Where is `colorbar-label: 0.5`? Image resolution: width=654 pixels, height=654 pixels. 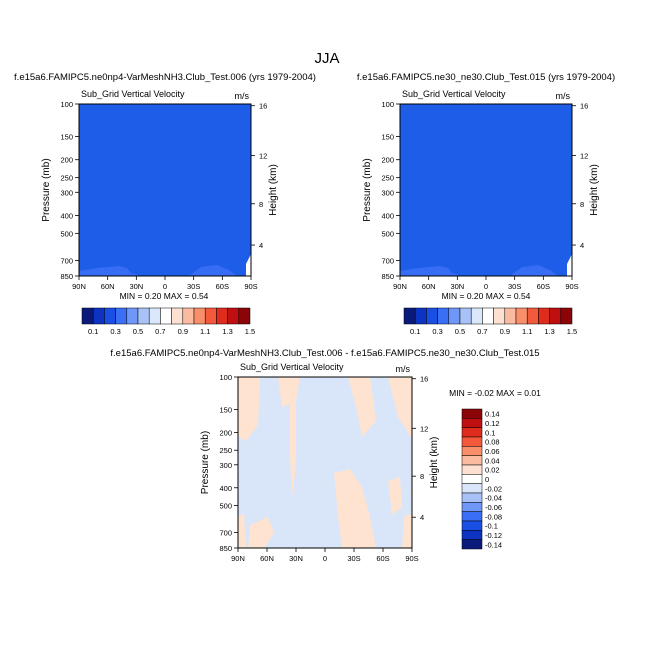 colorbar-label: 0.5 is located at coordinates (460, 331).